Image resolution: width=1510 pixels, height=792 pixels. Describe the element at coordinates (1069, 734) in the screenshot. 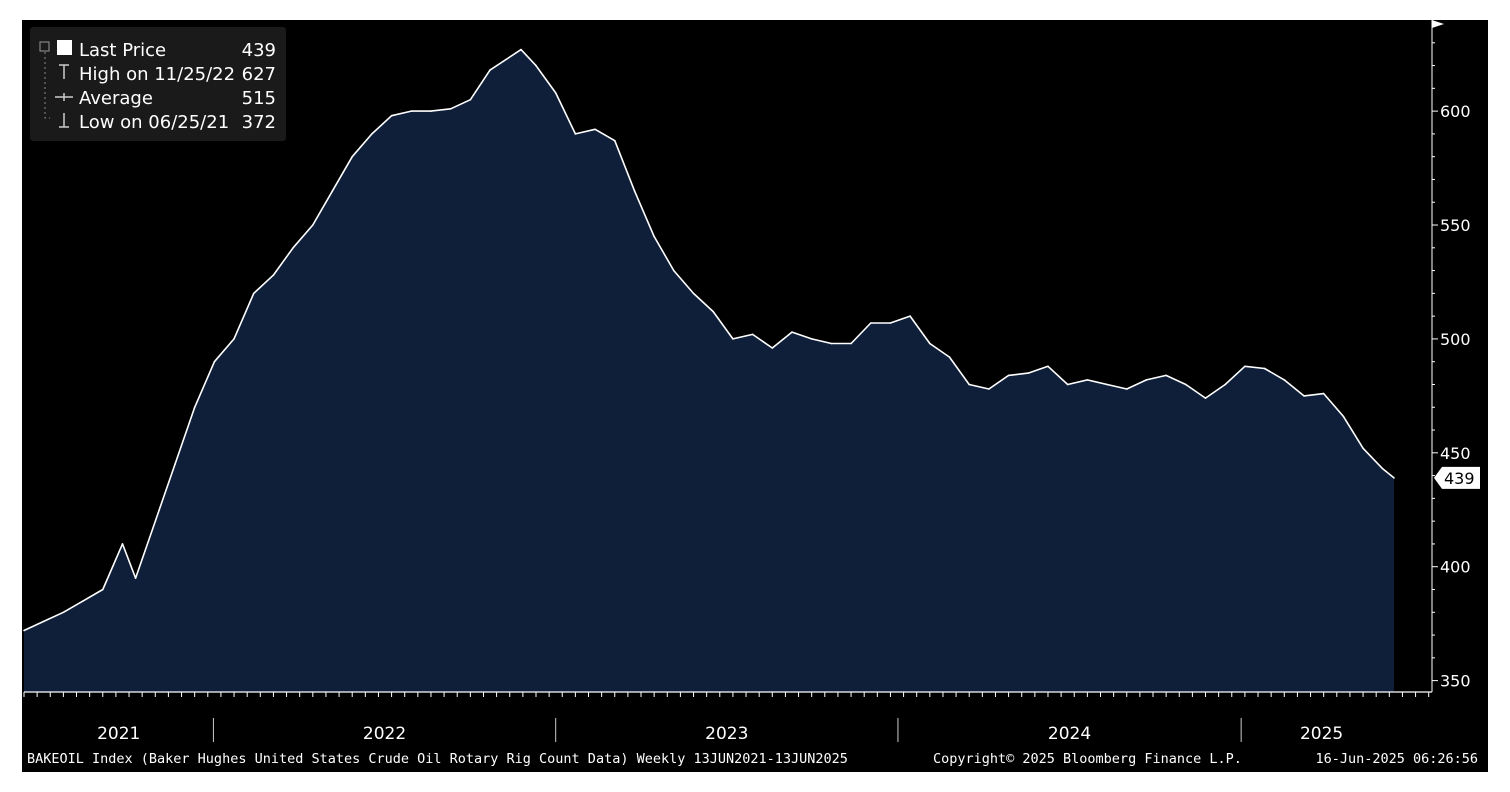

I see `x-year-label: 2024` at that location.